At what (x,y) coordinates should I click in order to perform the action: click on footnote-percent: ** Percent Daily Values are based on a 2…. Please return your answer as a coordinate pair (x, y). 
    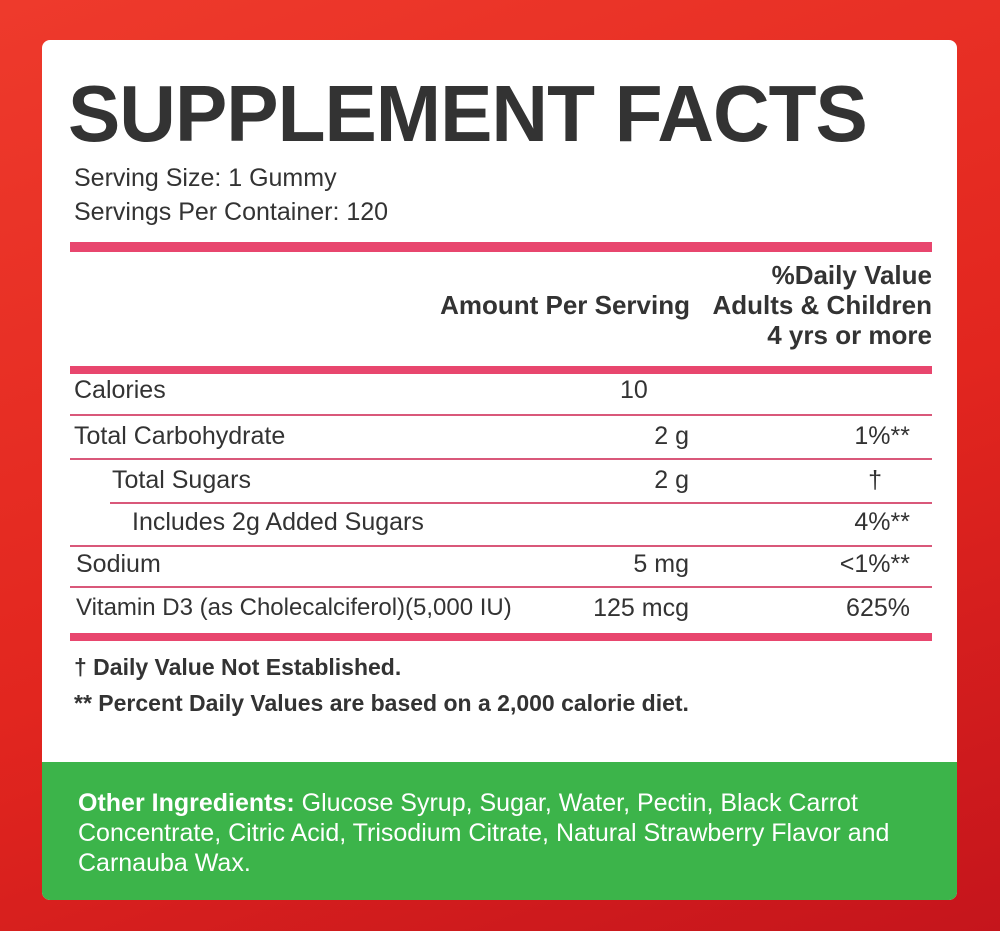
    Looking at the image, I should click on (381, 703).